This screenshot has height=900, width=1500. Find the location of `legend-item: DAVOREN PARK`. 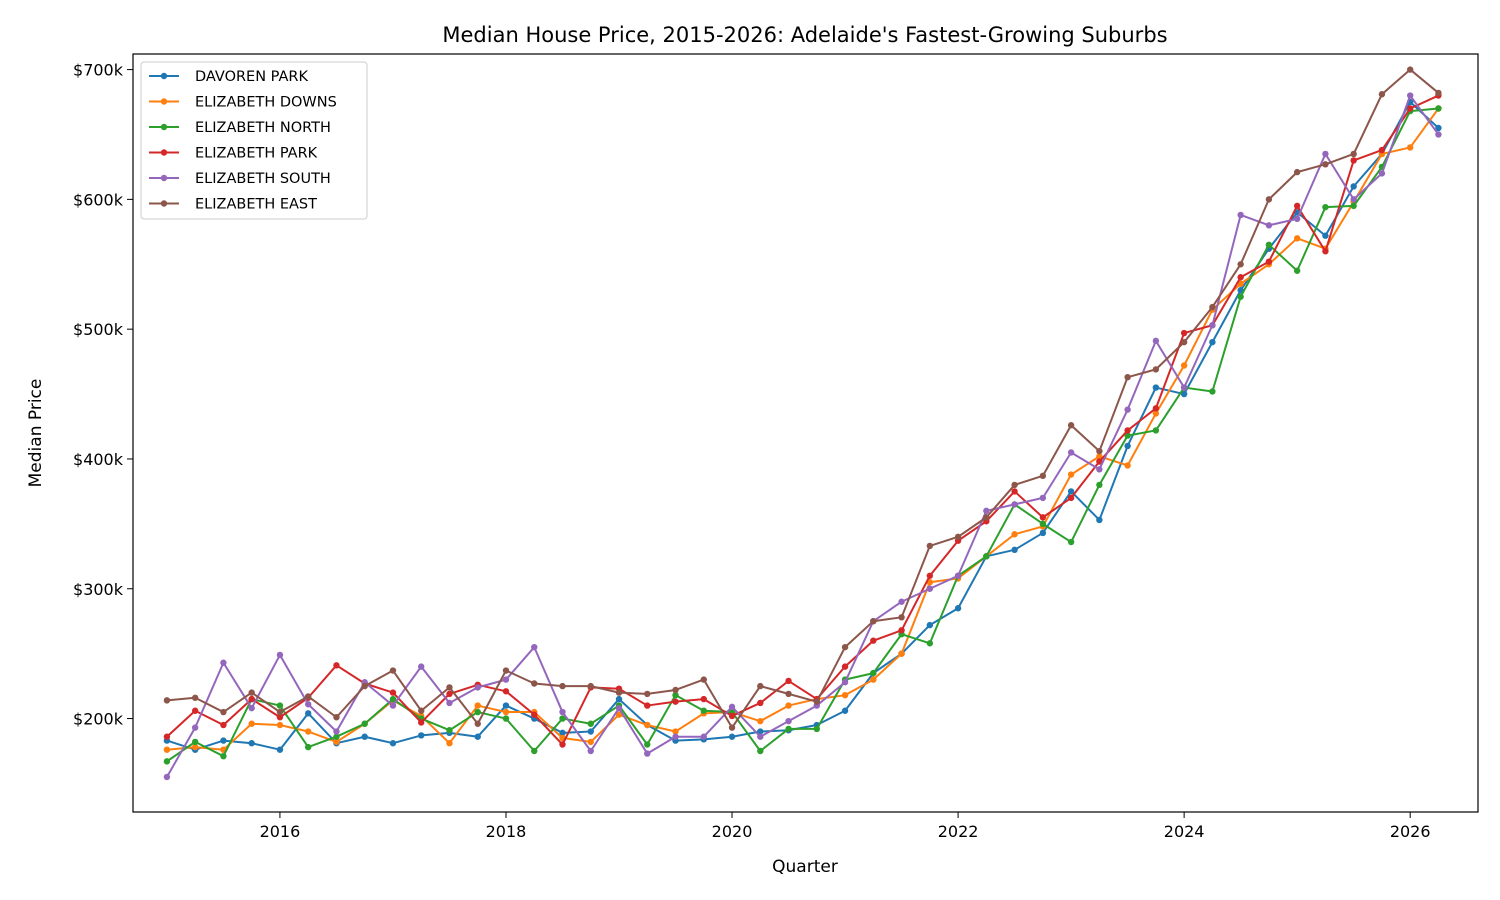

legend-item: DAVOREN PARK is located at coordinates (228, 77).